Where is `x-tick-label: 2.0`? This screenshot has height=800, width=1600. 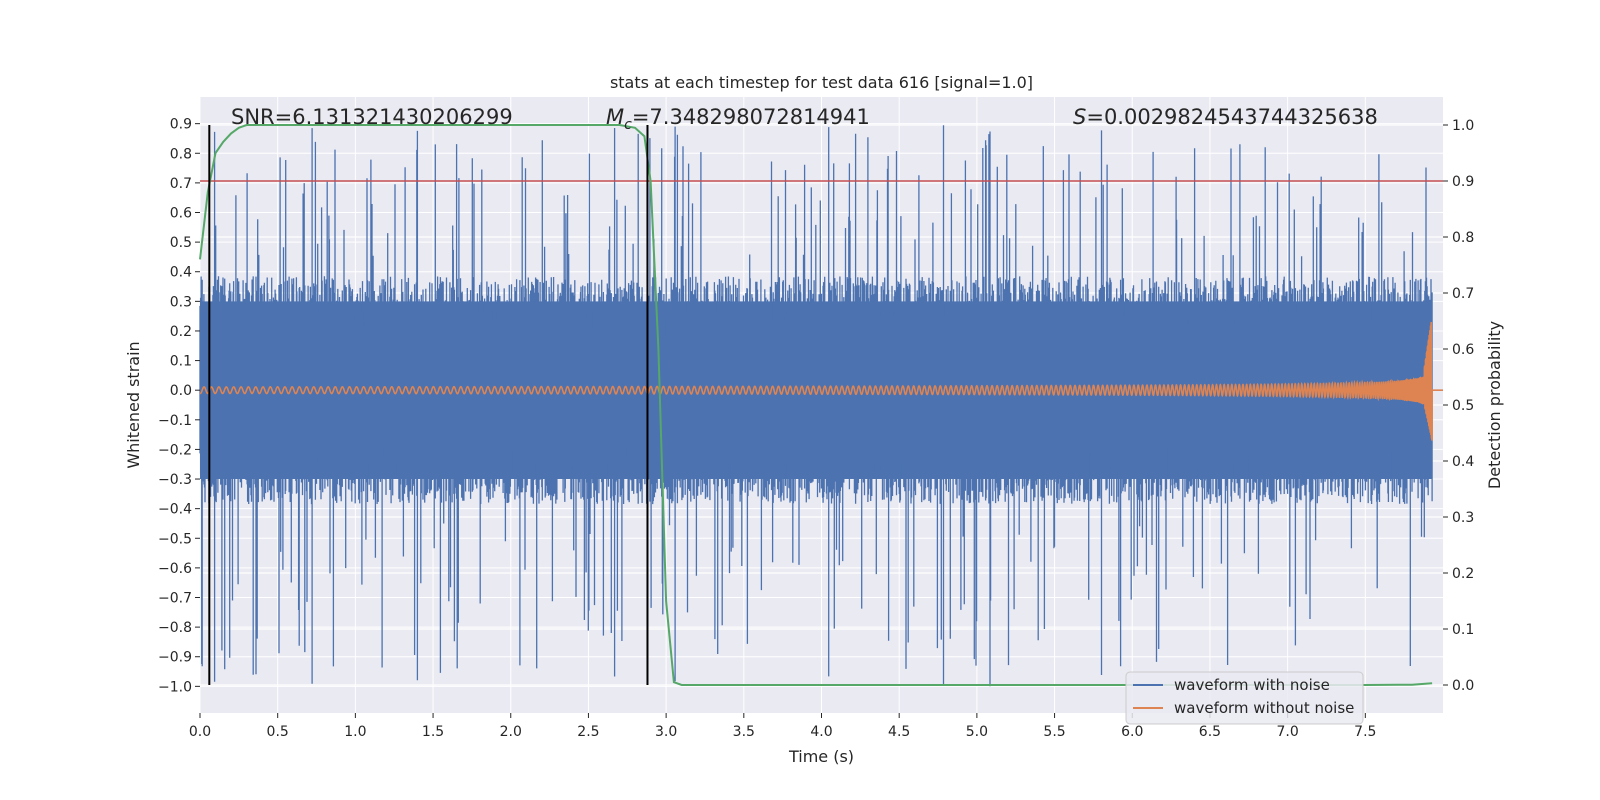
x-tick-label: 2.0 is located at coordinates (511, 732).